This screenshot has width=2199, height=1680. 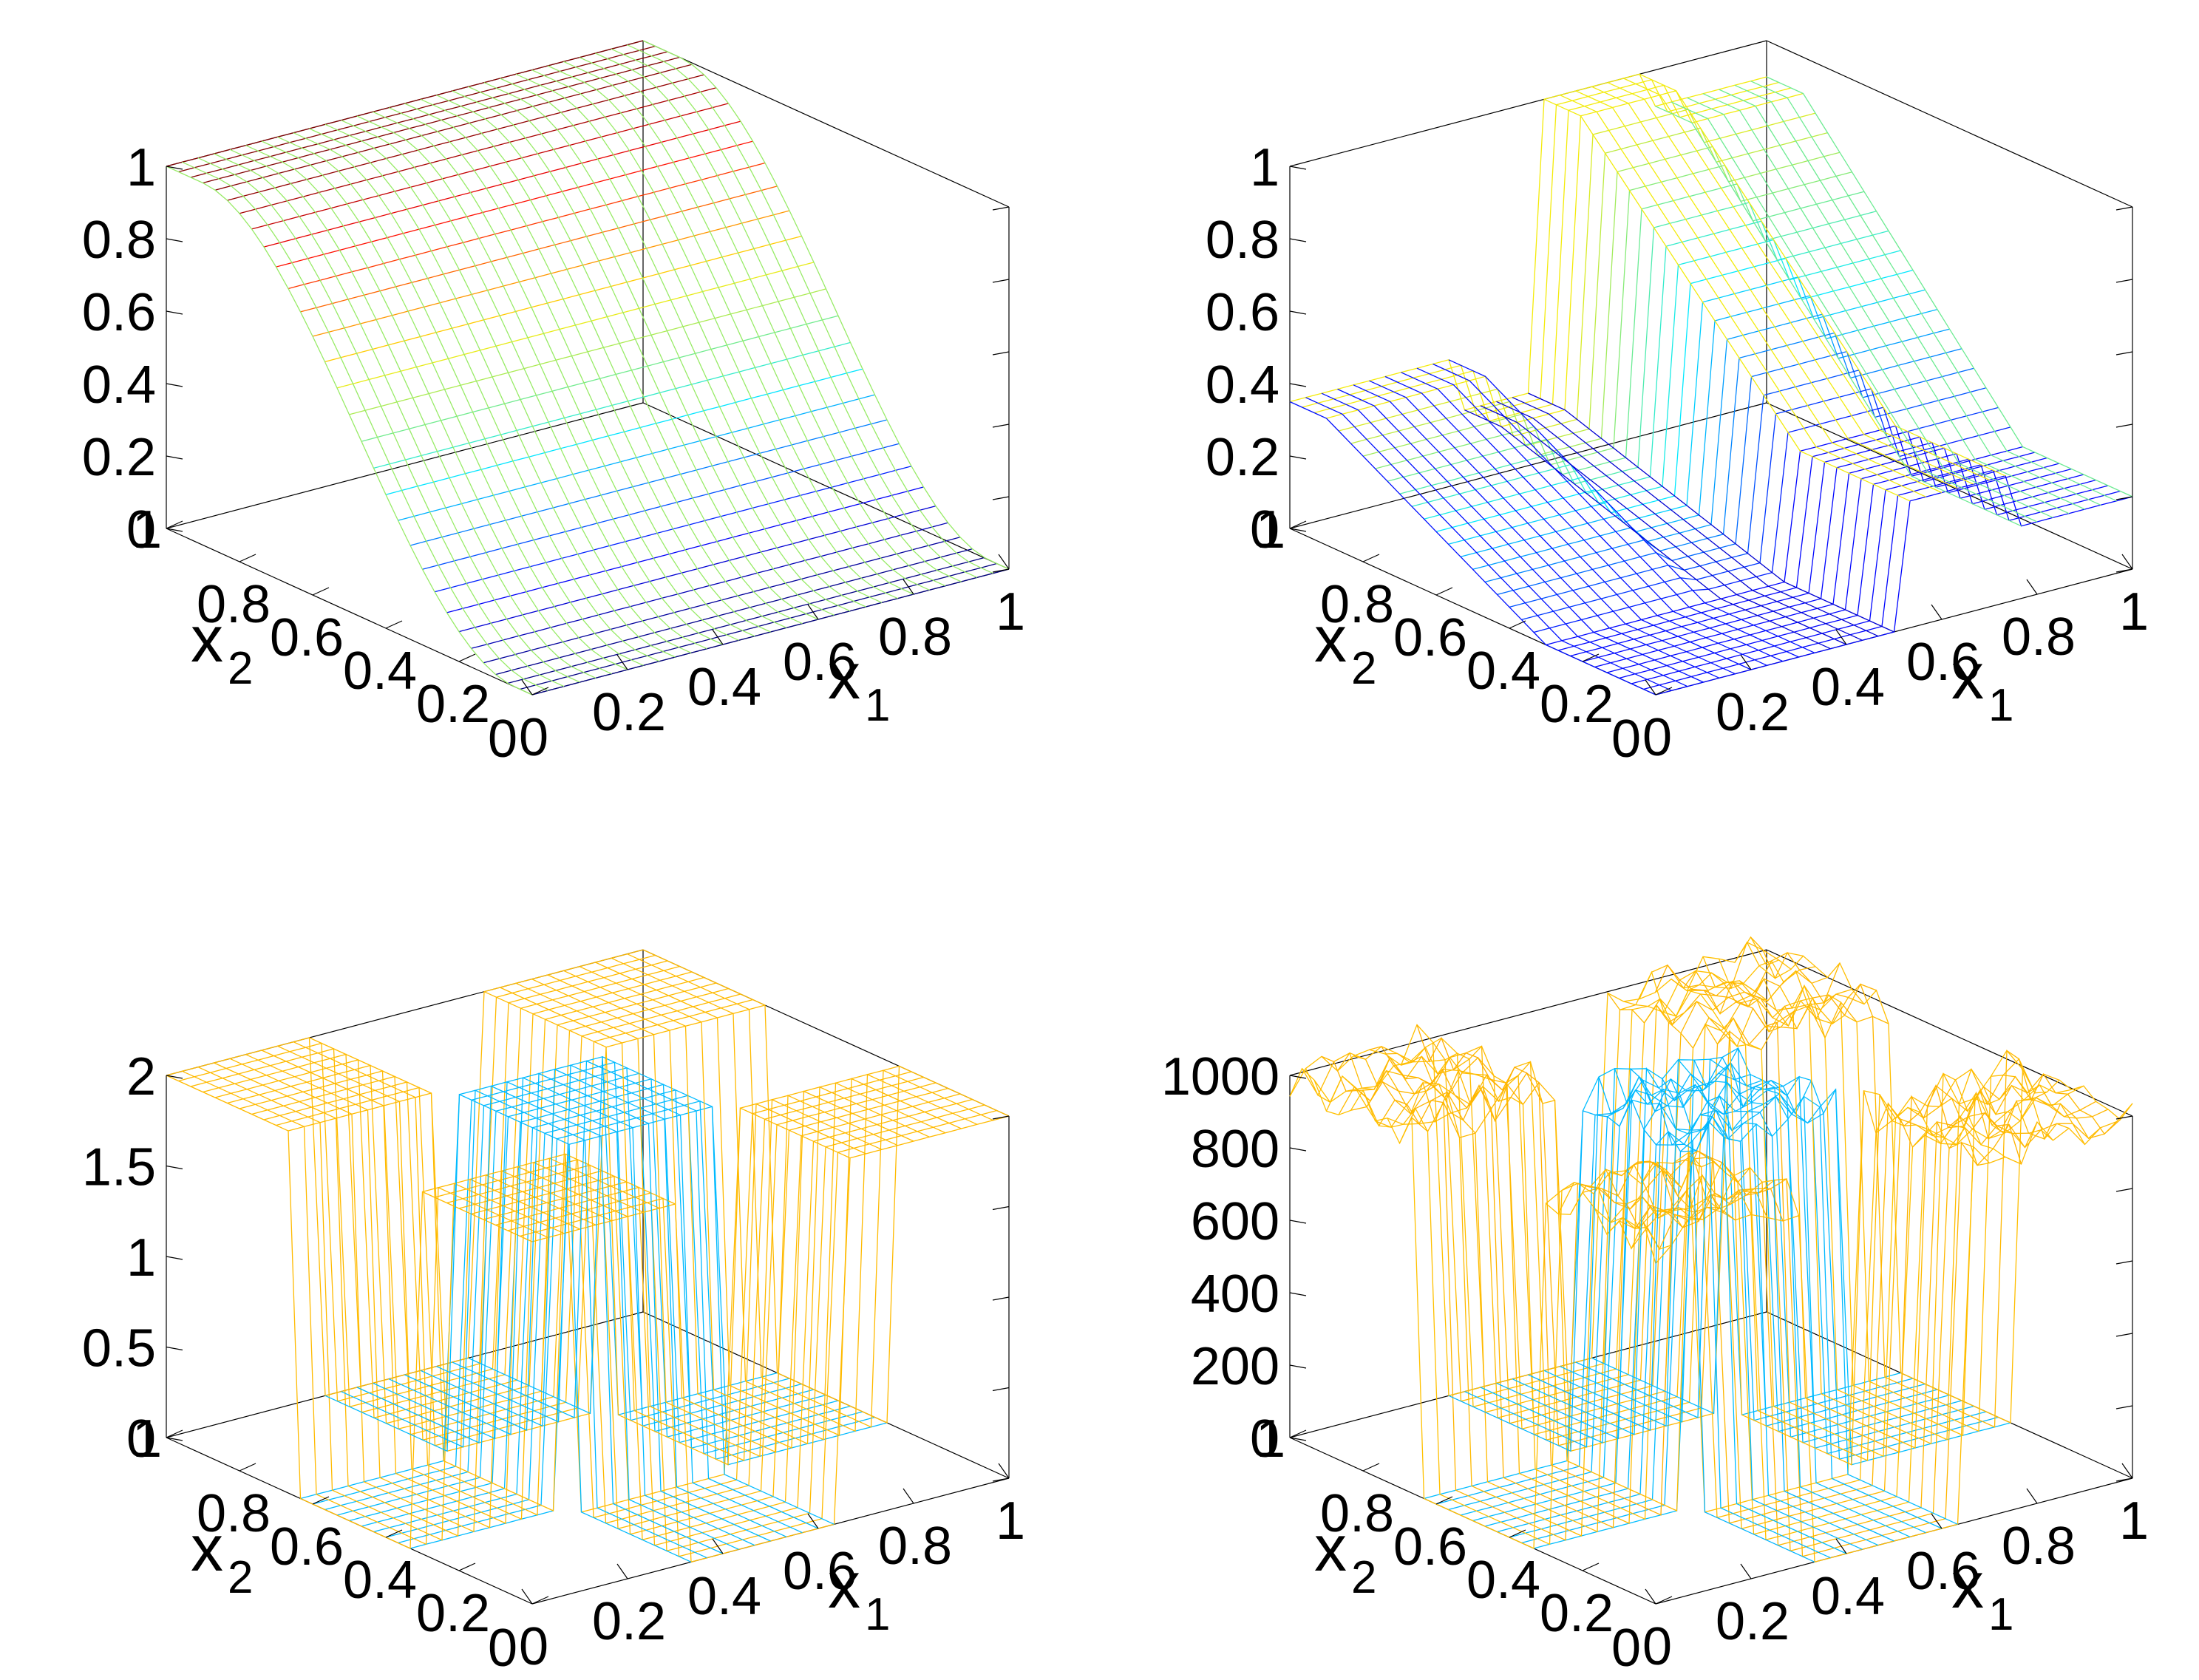 What do you see at coordinates (629, 1622) in the screenshot?
I see `x-tick-label: 0.2` at bounding box center [629, 1622].